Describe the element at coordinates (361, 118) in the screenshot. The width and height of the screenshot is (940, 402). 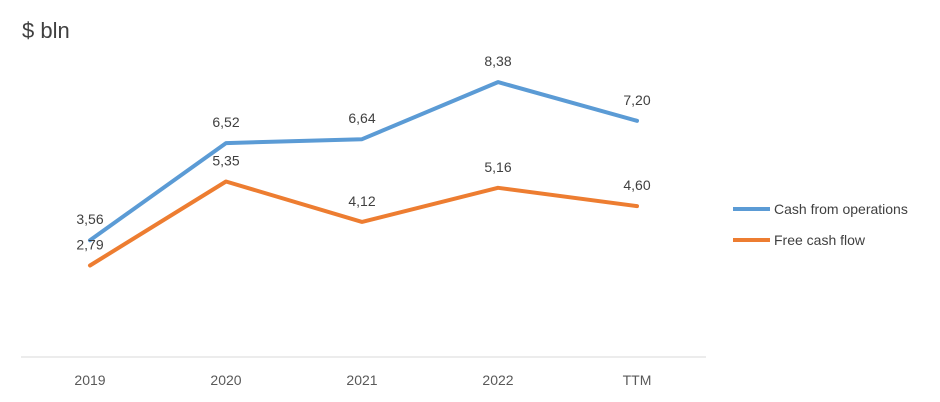
I see `data-label: 6,64` at that location.